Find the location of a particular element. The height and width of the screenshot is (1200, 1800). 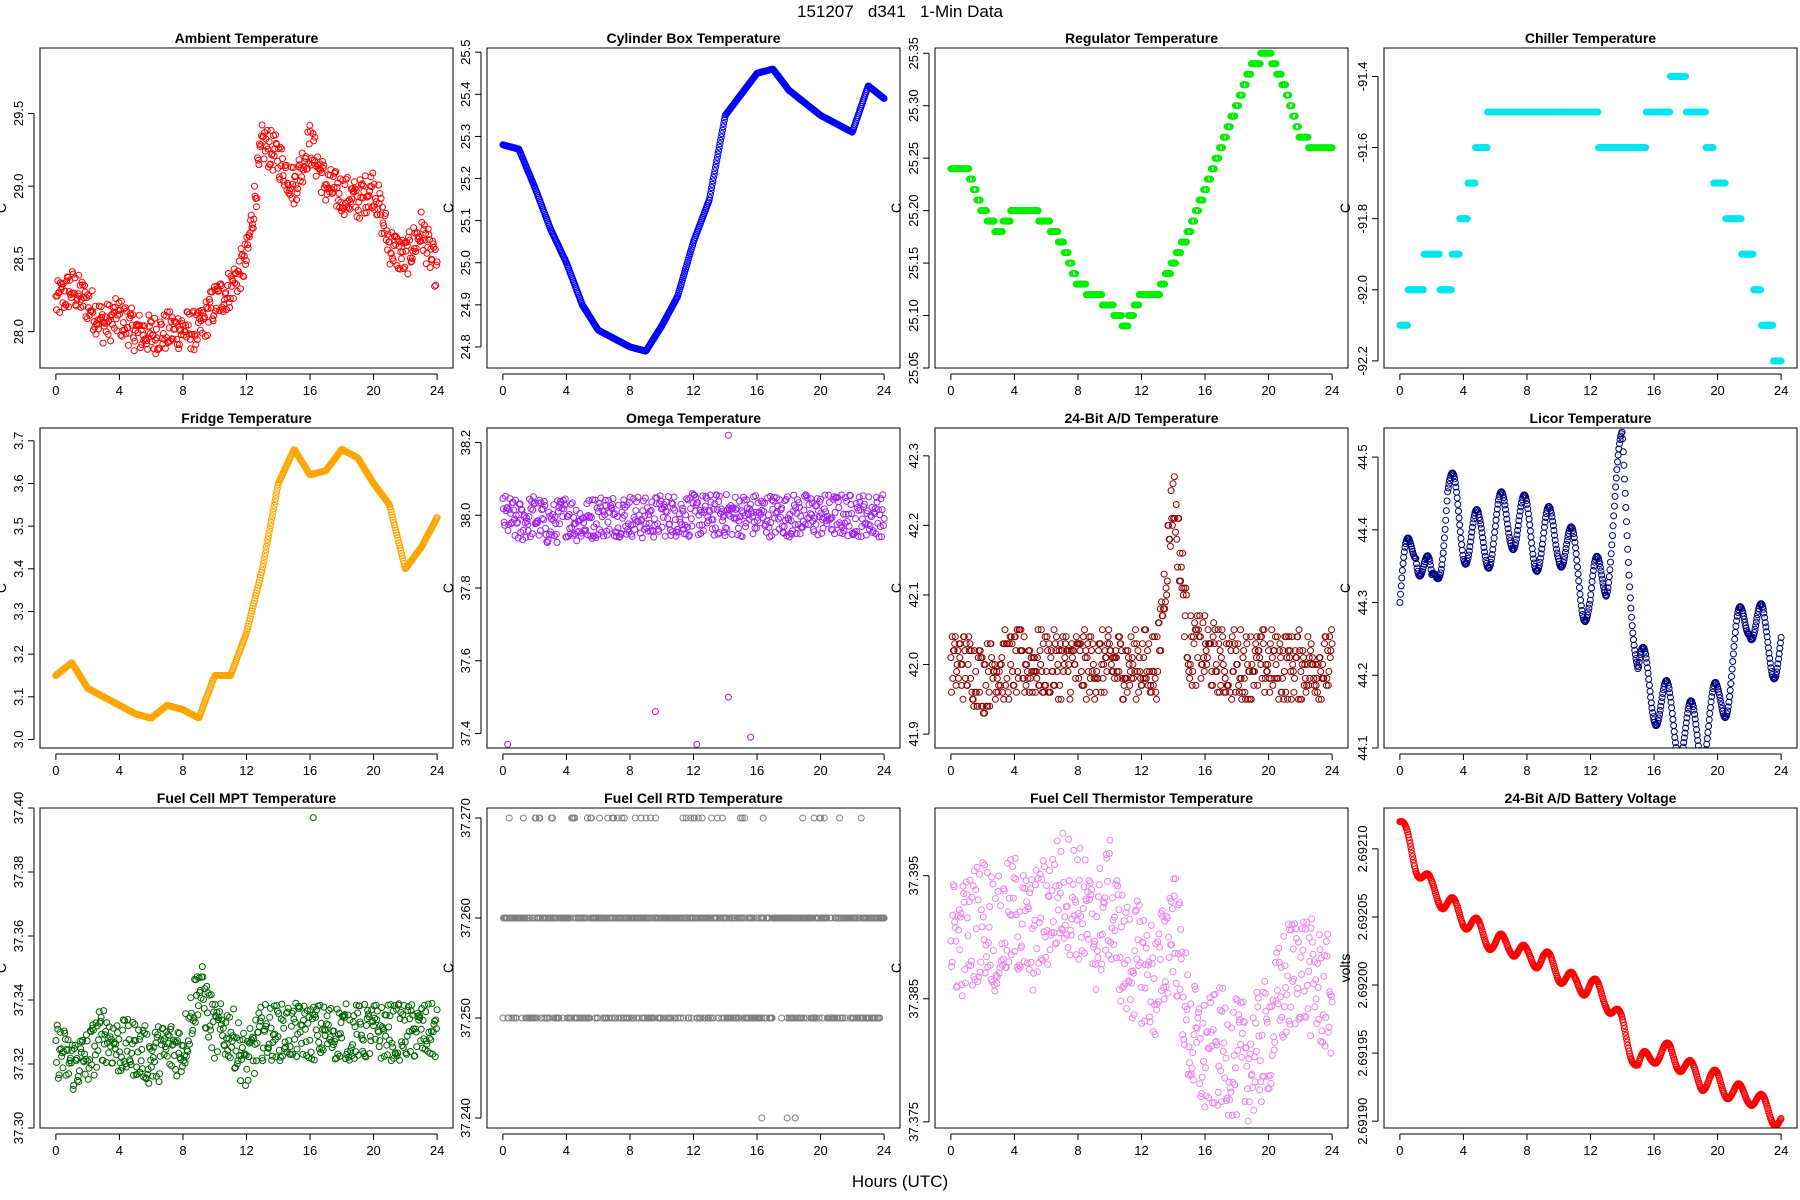

y-tick-label: 28.0 is located at coordinates (18, 331).